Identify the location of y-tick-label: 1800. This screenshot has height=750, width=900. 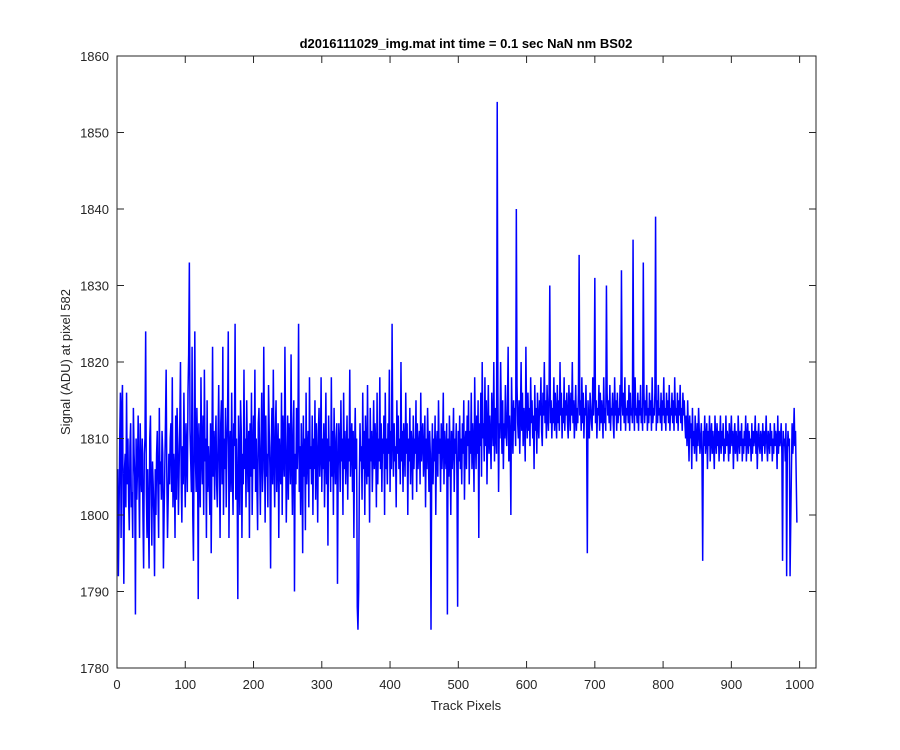
(94, 515).